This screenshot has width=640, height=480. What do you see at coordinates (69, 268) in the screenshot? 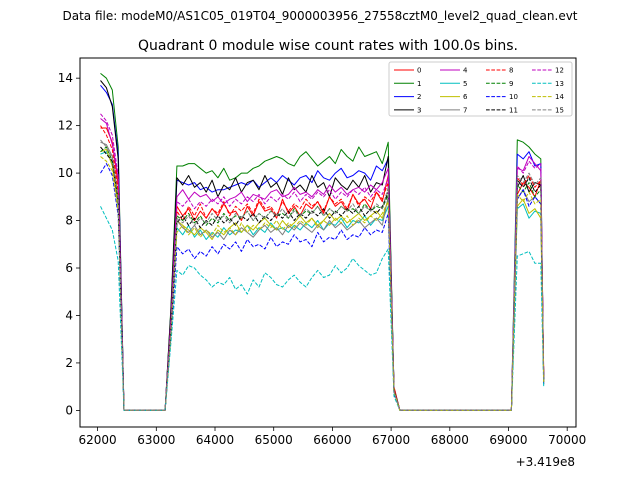
I see `y-tick-label: 6` at bounding box center [69, 268].